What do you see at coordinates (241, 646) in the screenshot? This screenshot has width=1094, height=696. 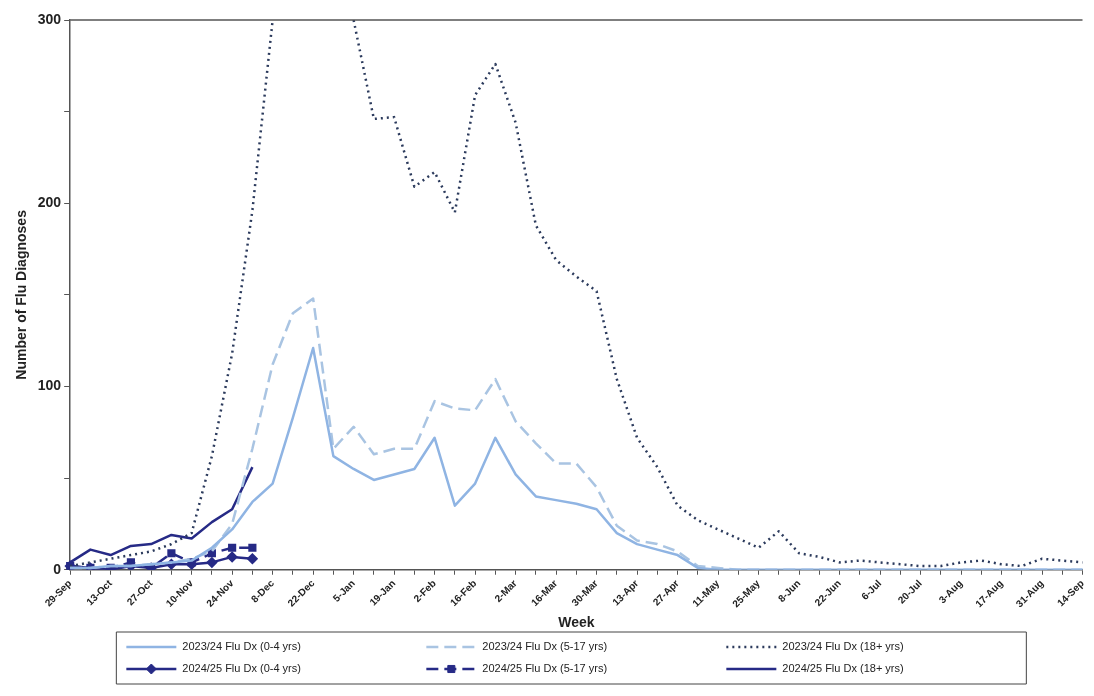 I see `legend-label: 2023/24 Flu Dx (0-4 yrs)` at bounding box center [241, 646].